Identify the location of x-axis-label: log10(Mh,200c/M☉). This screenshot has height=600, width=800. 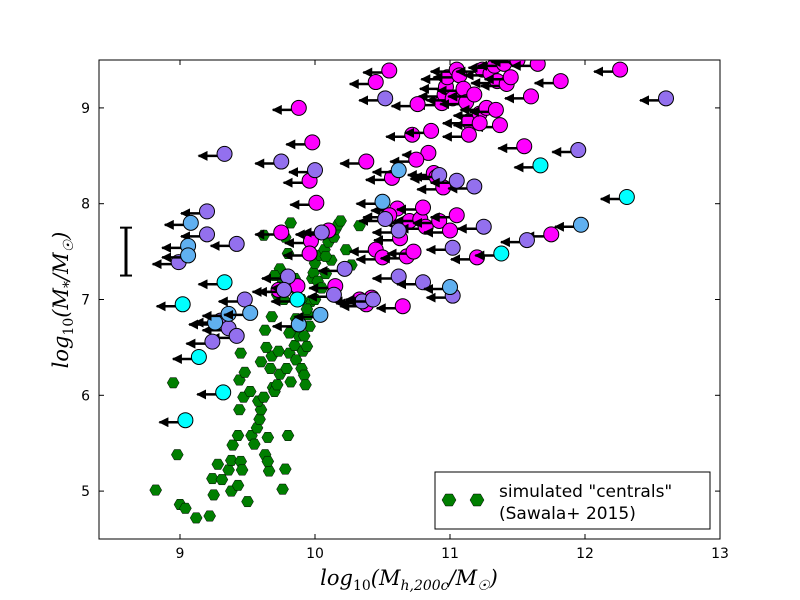
(409, 580).